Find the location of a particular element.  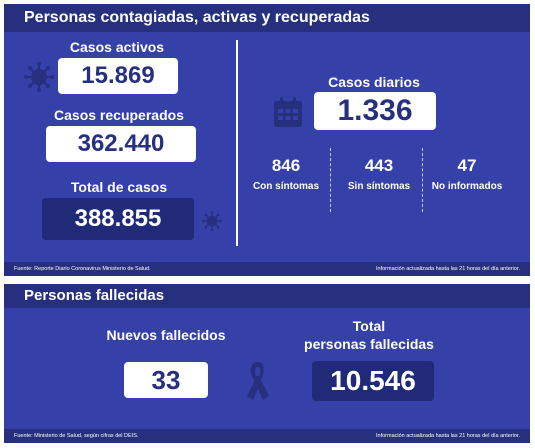

active-cases-label: Casos activos is located at coordinates (117, 47).